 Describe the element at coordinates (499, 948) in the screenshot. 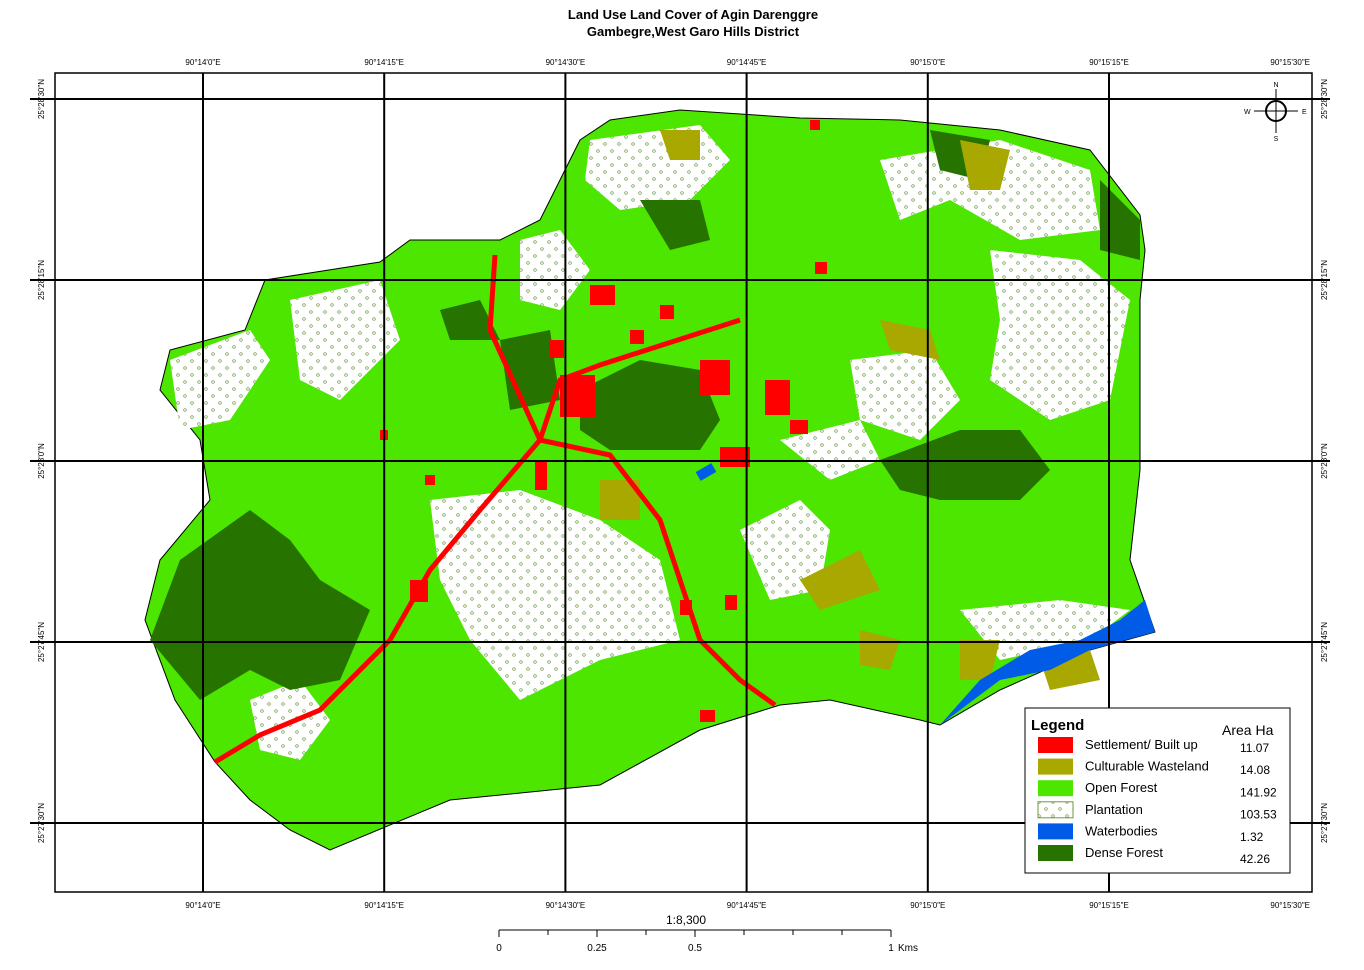

I see `scale-label: 0` at that location.